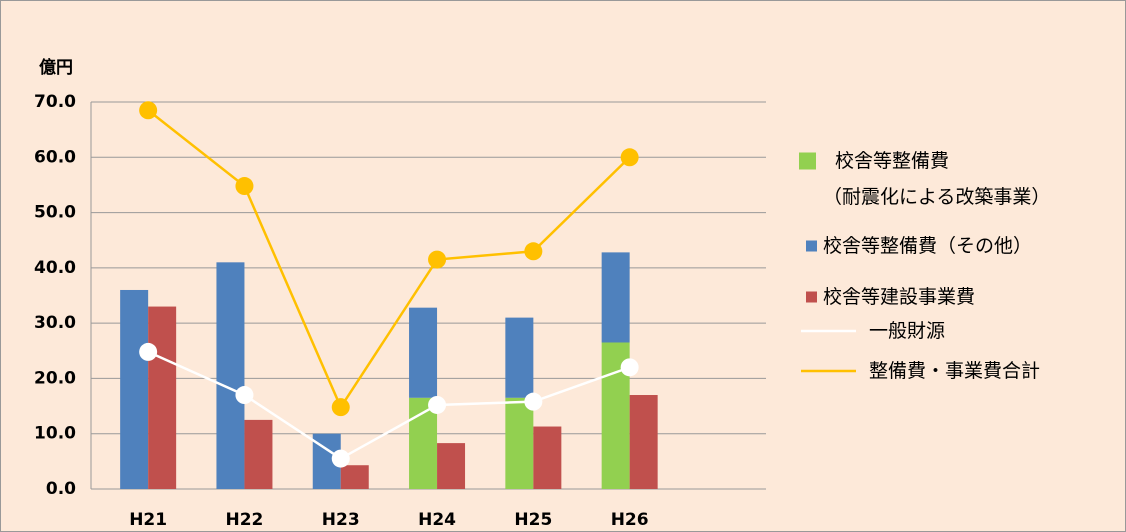 The image size is (1126, 532). What do you see at coordinates (55, 102) in the screenshot?
I see `y-tick-label: 70.0` at bounding box center [55, 102].